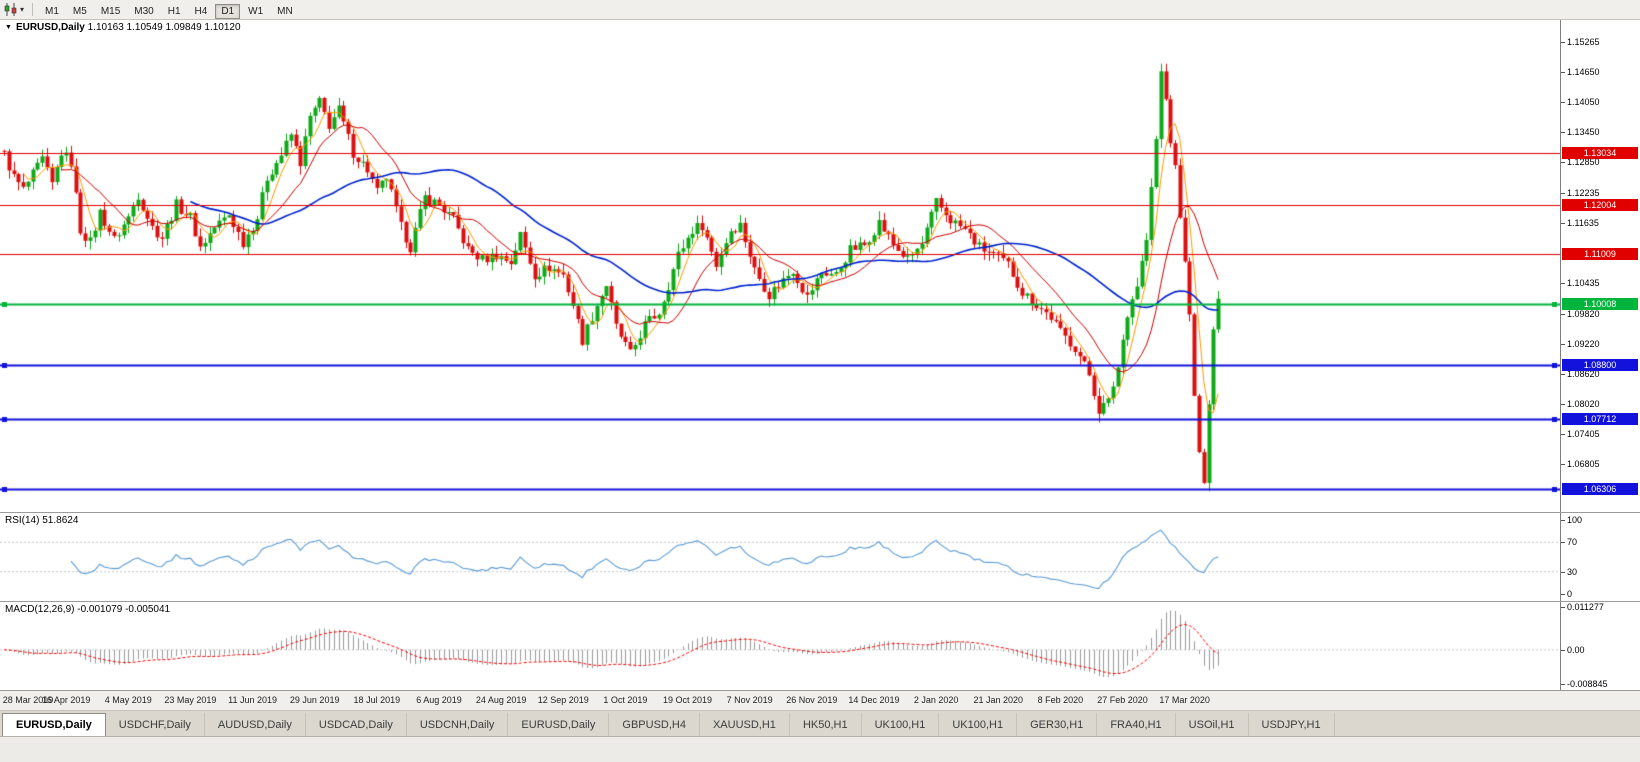  What do you see at coordinates (1583, 223) in the screenshot?
I see `price-tick-label: 1.11635` at bounding box center [1583, 223].